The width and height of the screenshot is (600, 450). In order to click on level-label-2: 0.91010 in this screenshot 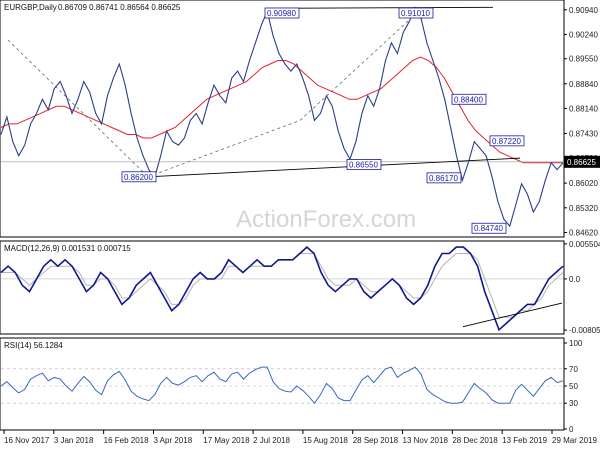, I will do `click(415, 13)`.